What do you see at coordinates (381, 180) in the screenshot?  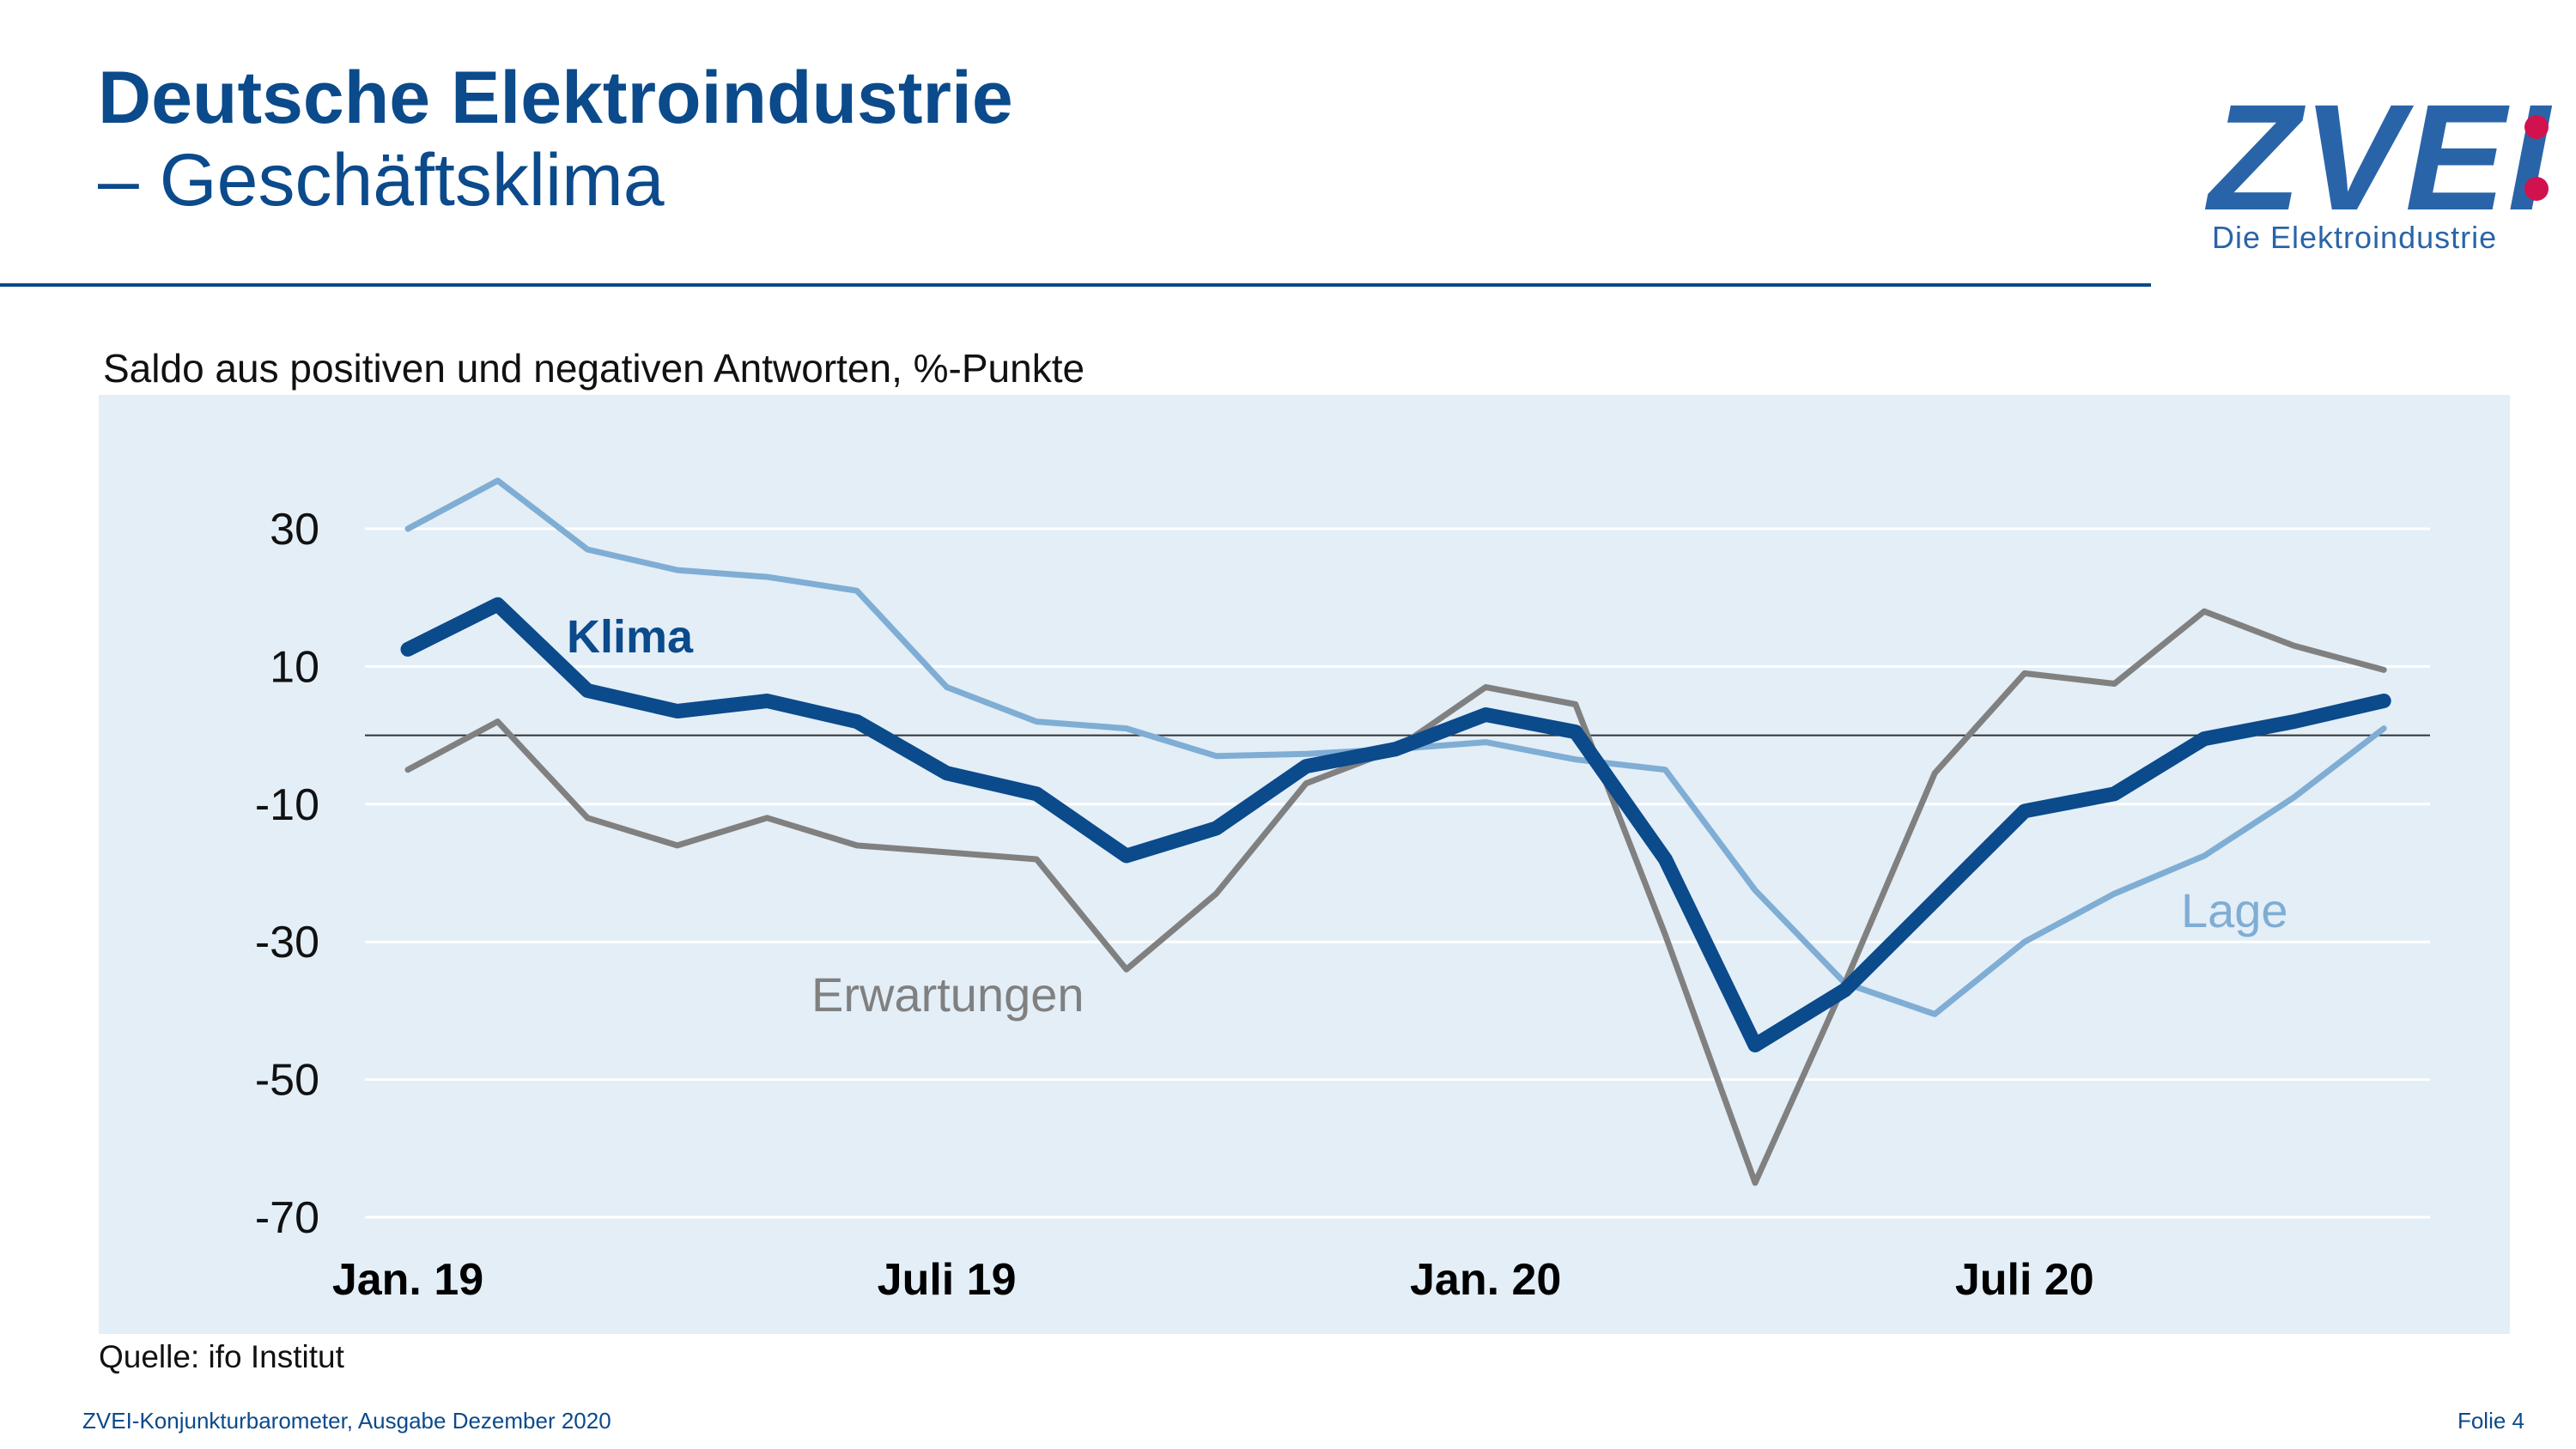 I see `page-subtitle: – Geschäftsklima` at bounding box center [381, 180].